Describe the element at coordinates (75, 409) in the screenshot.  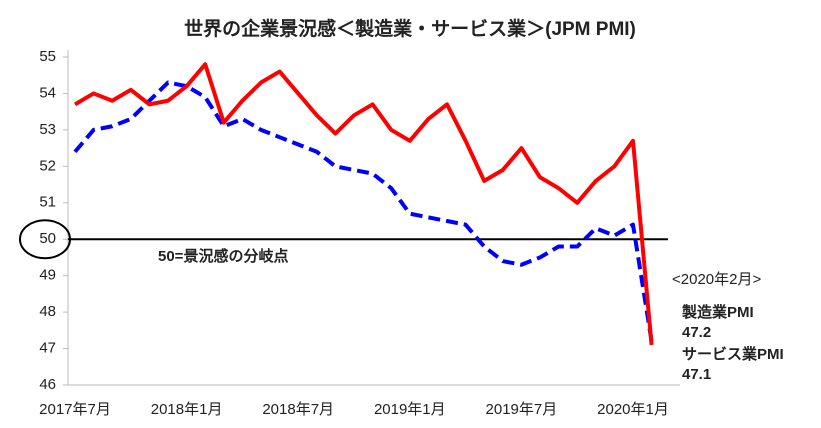
I see `x-tick-label: 2017年7月` at that location.